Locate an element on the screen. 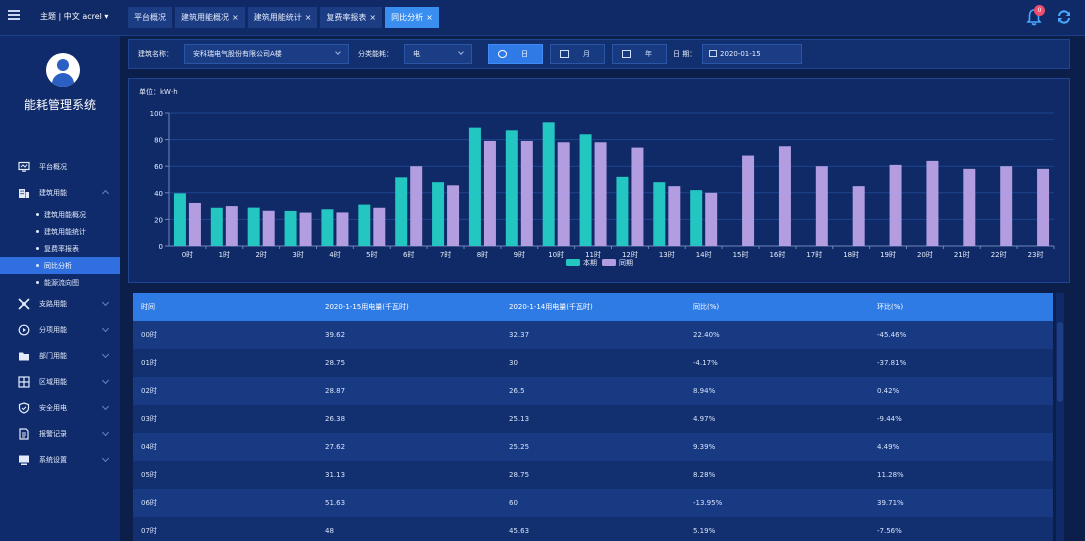  y-tick-label: 0 is located at coordinates (161, 247).